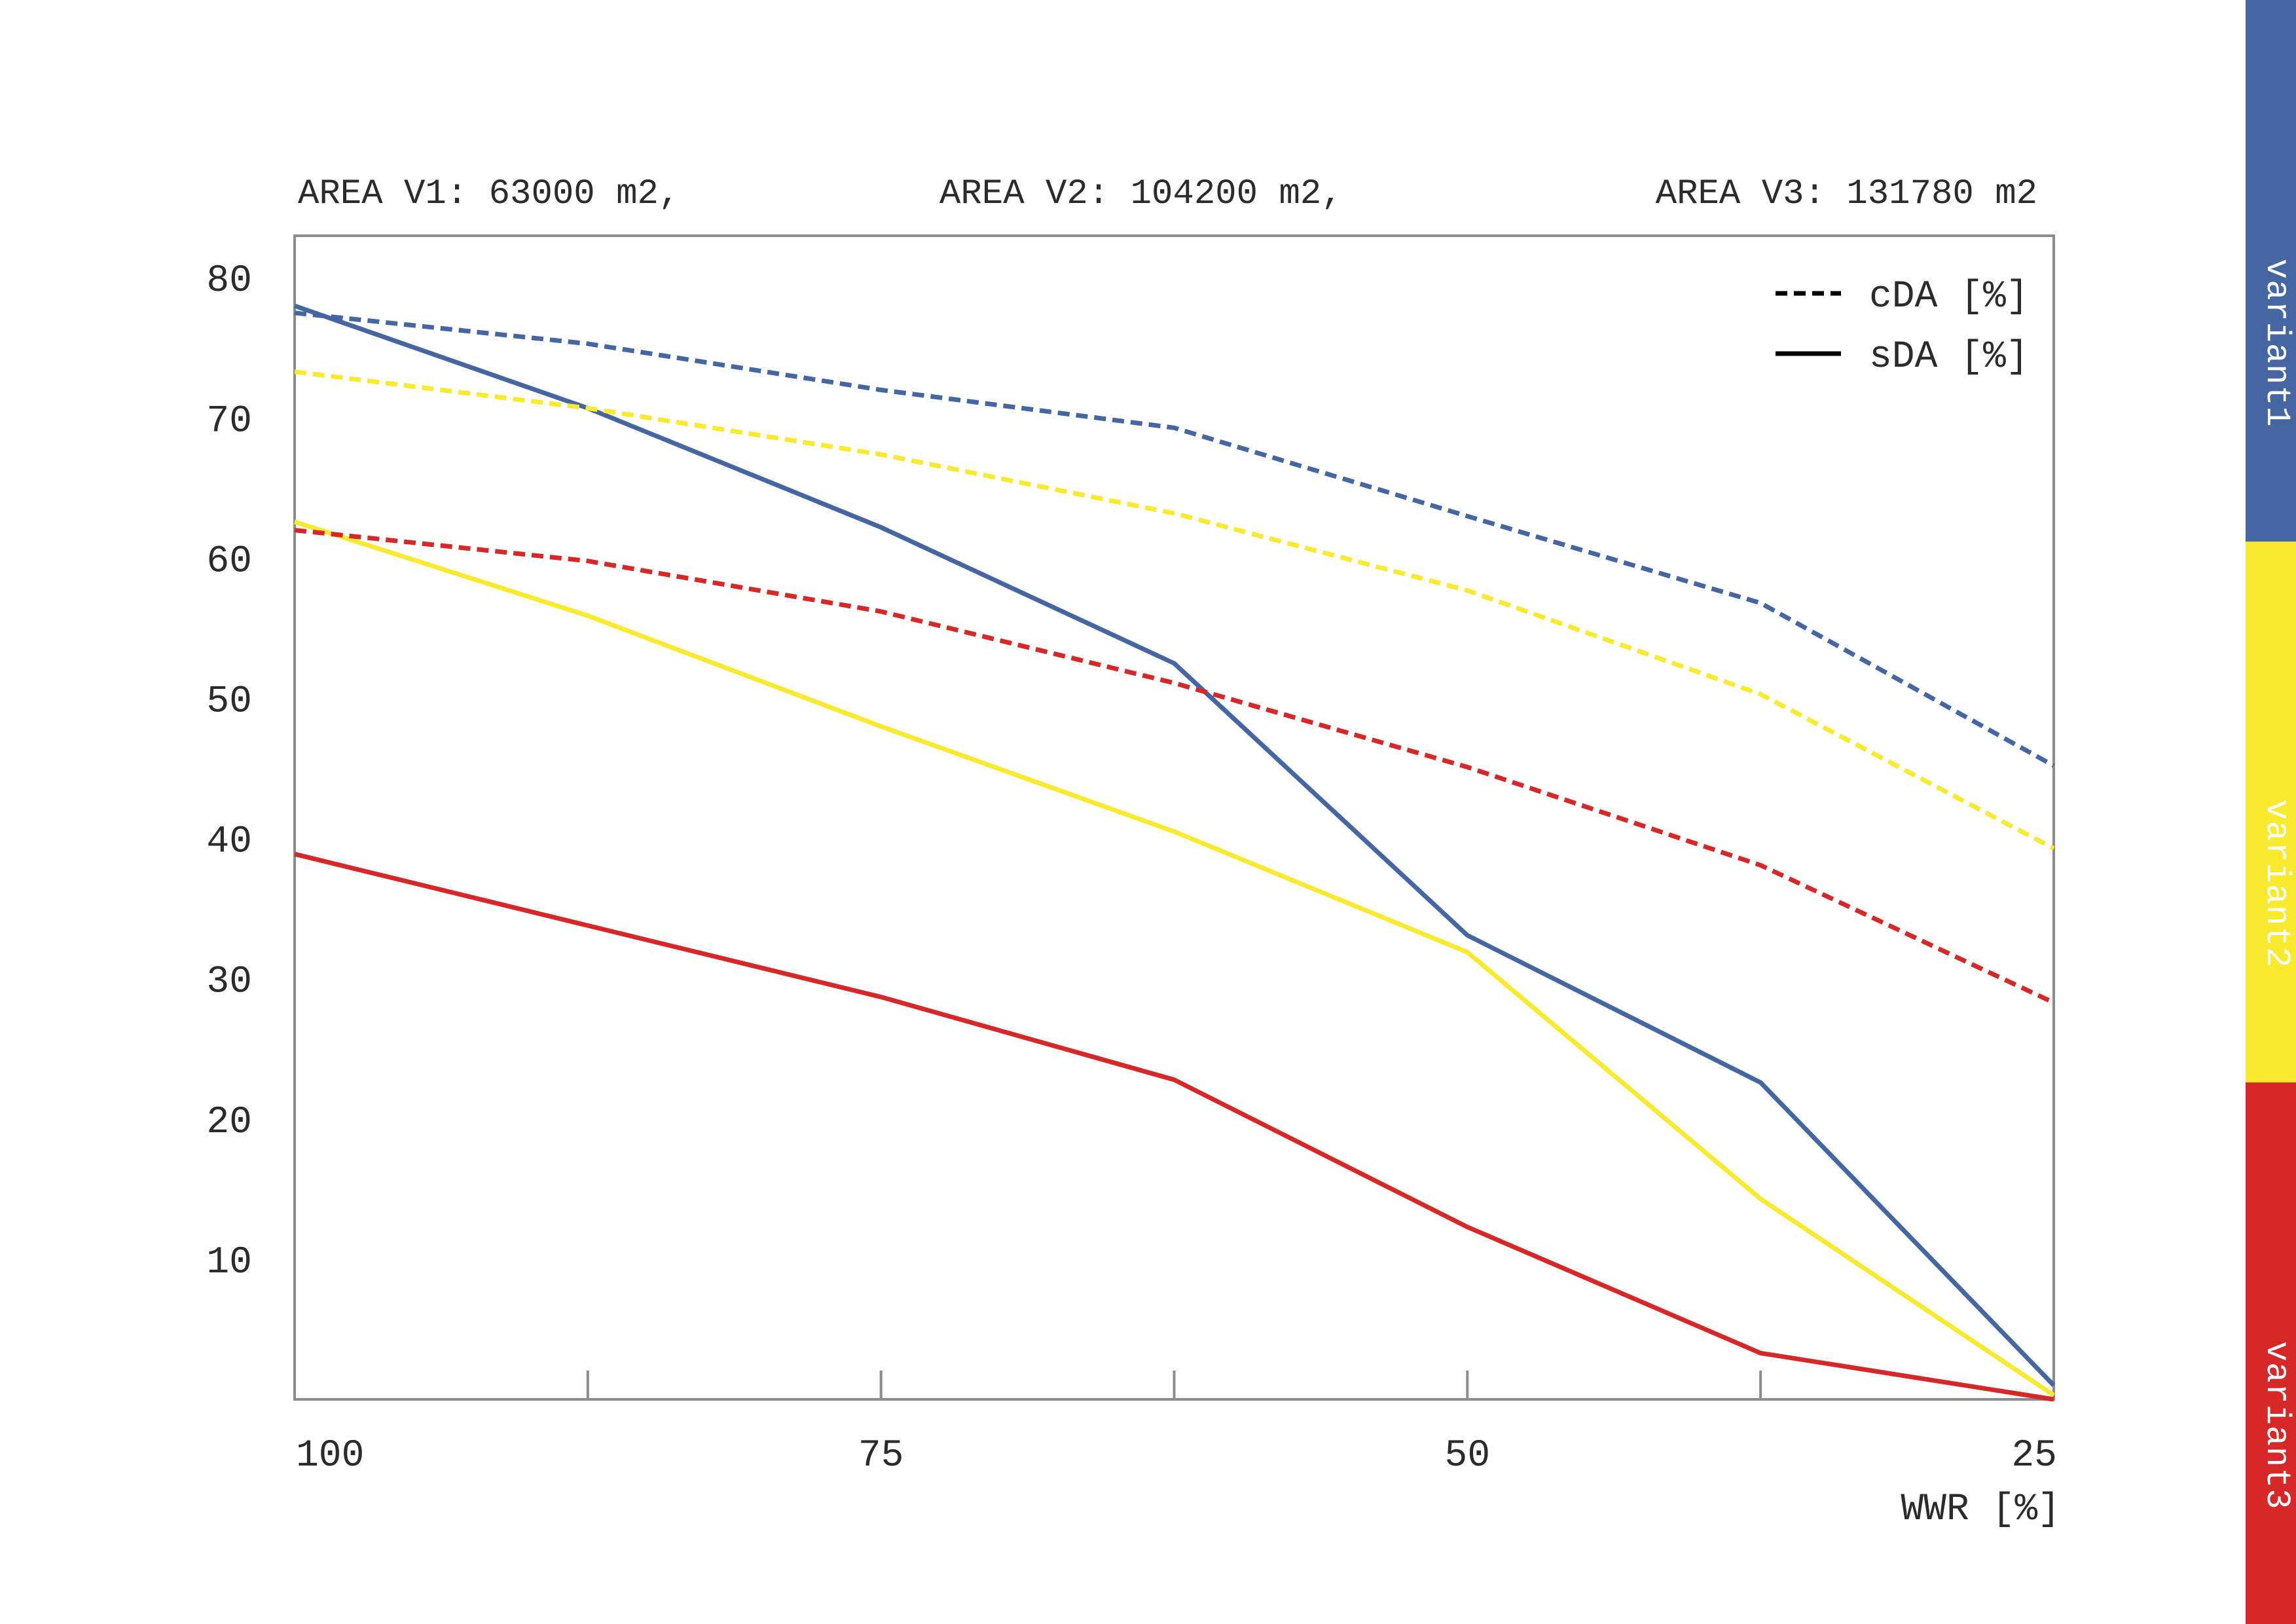 The width and height of the screenshot is (2296, 1624). I want to click on y-axis-tick-labels: 80 70 60 50 40 30 20 10, so click(229, 772).